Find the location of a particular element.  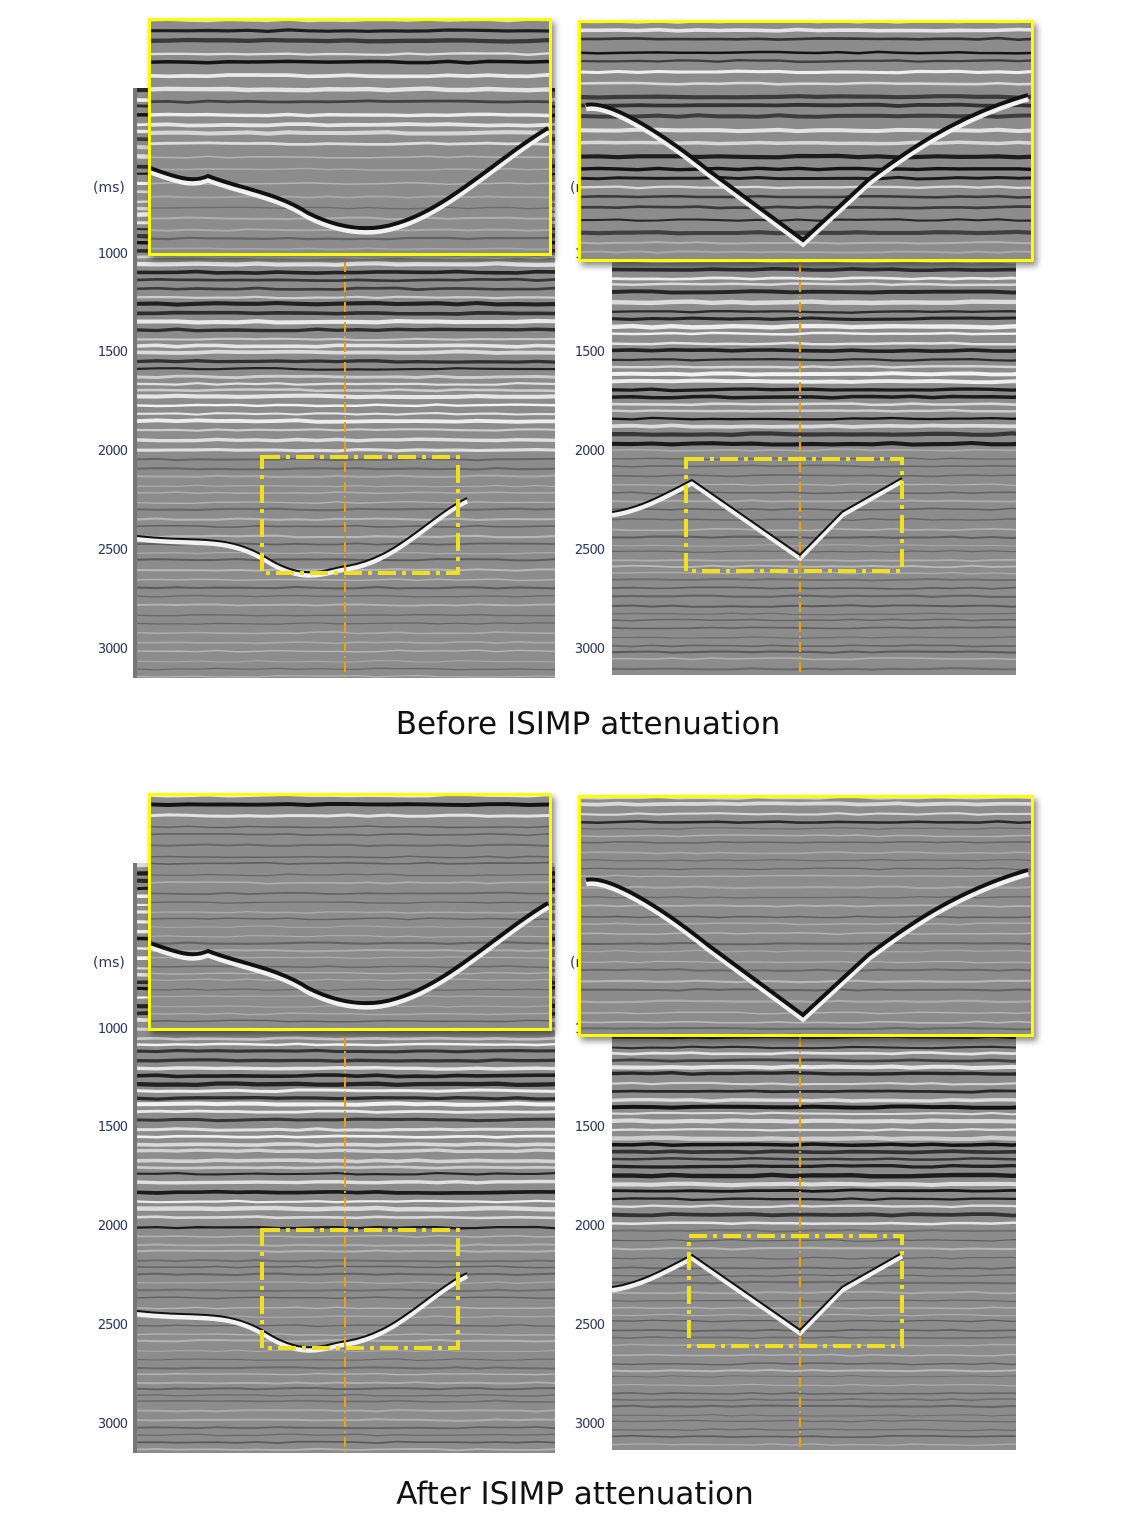

after-right-tick-label: 1500 is located at coordinates (589, 1127).